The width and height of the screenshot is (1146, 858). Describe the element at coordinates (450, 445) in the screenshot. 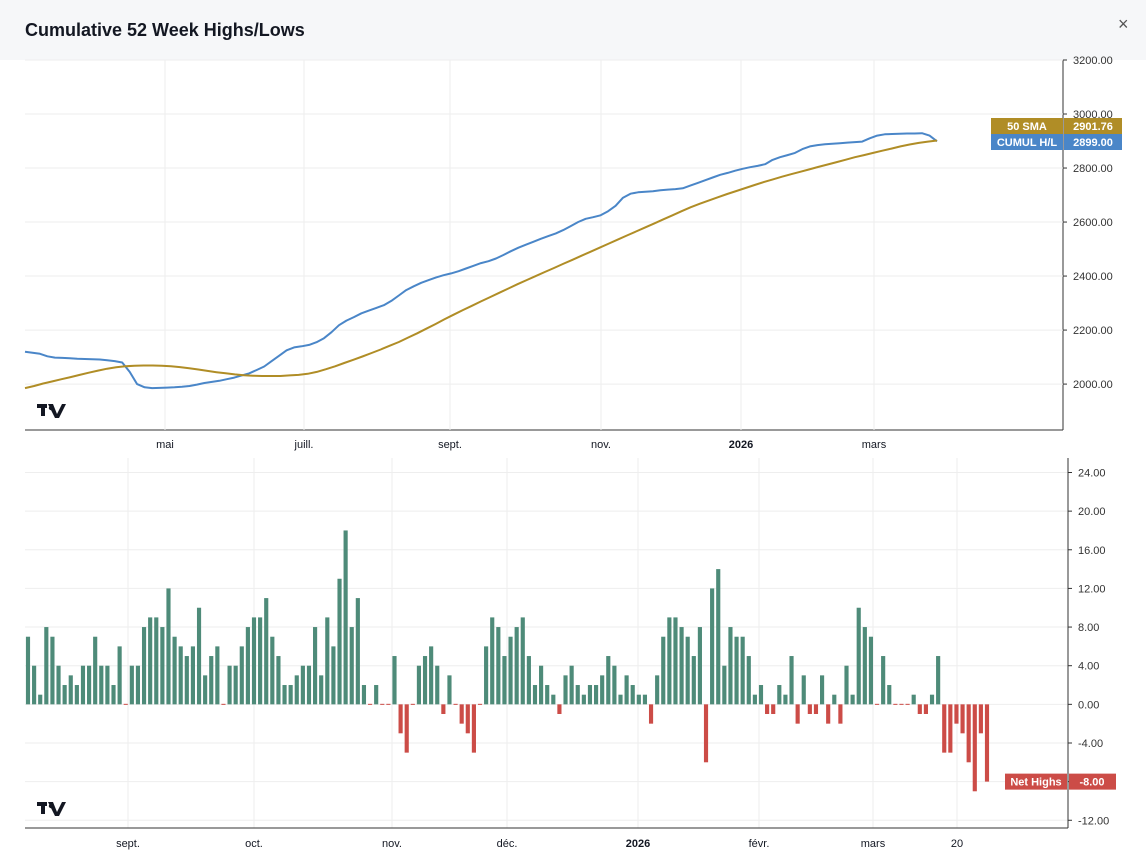

I see `top-x-tick-label: sept.` at that location.